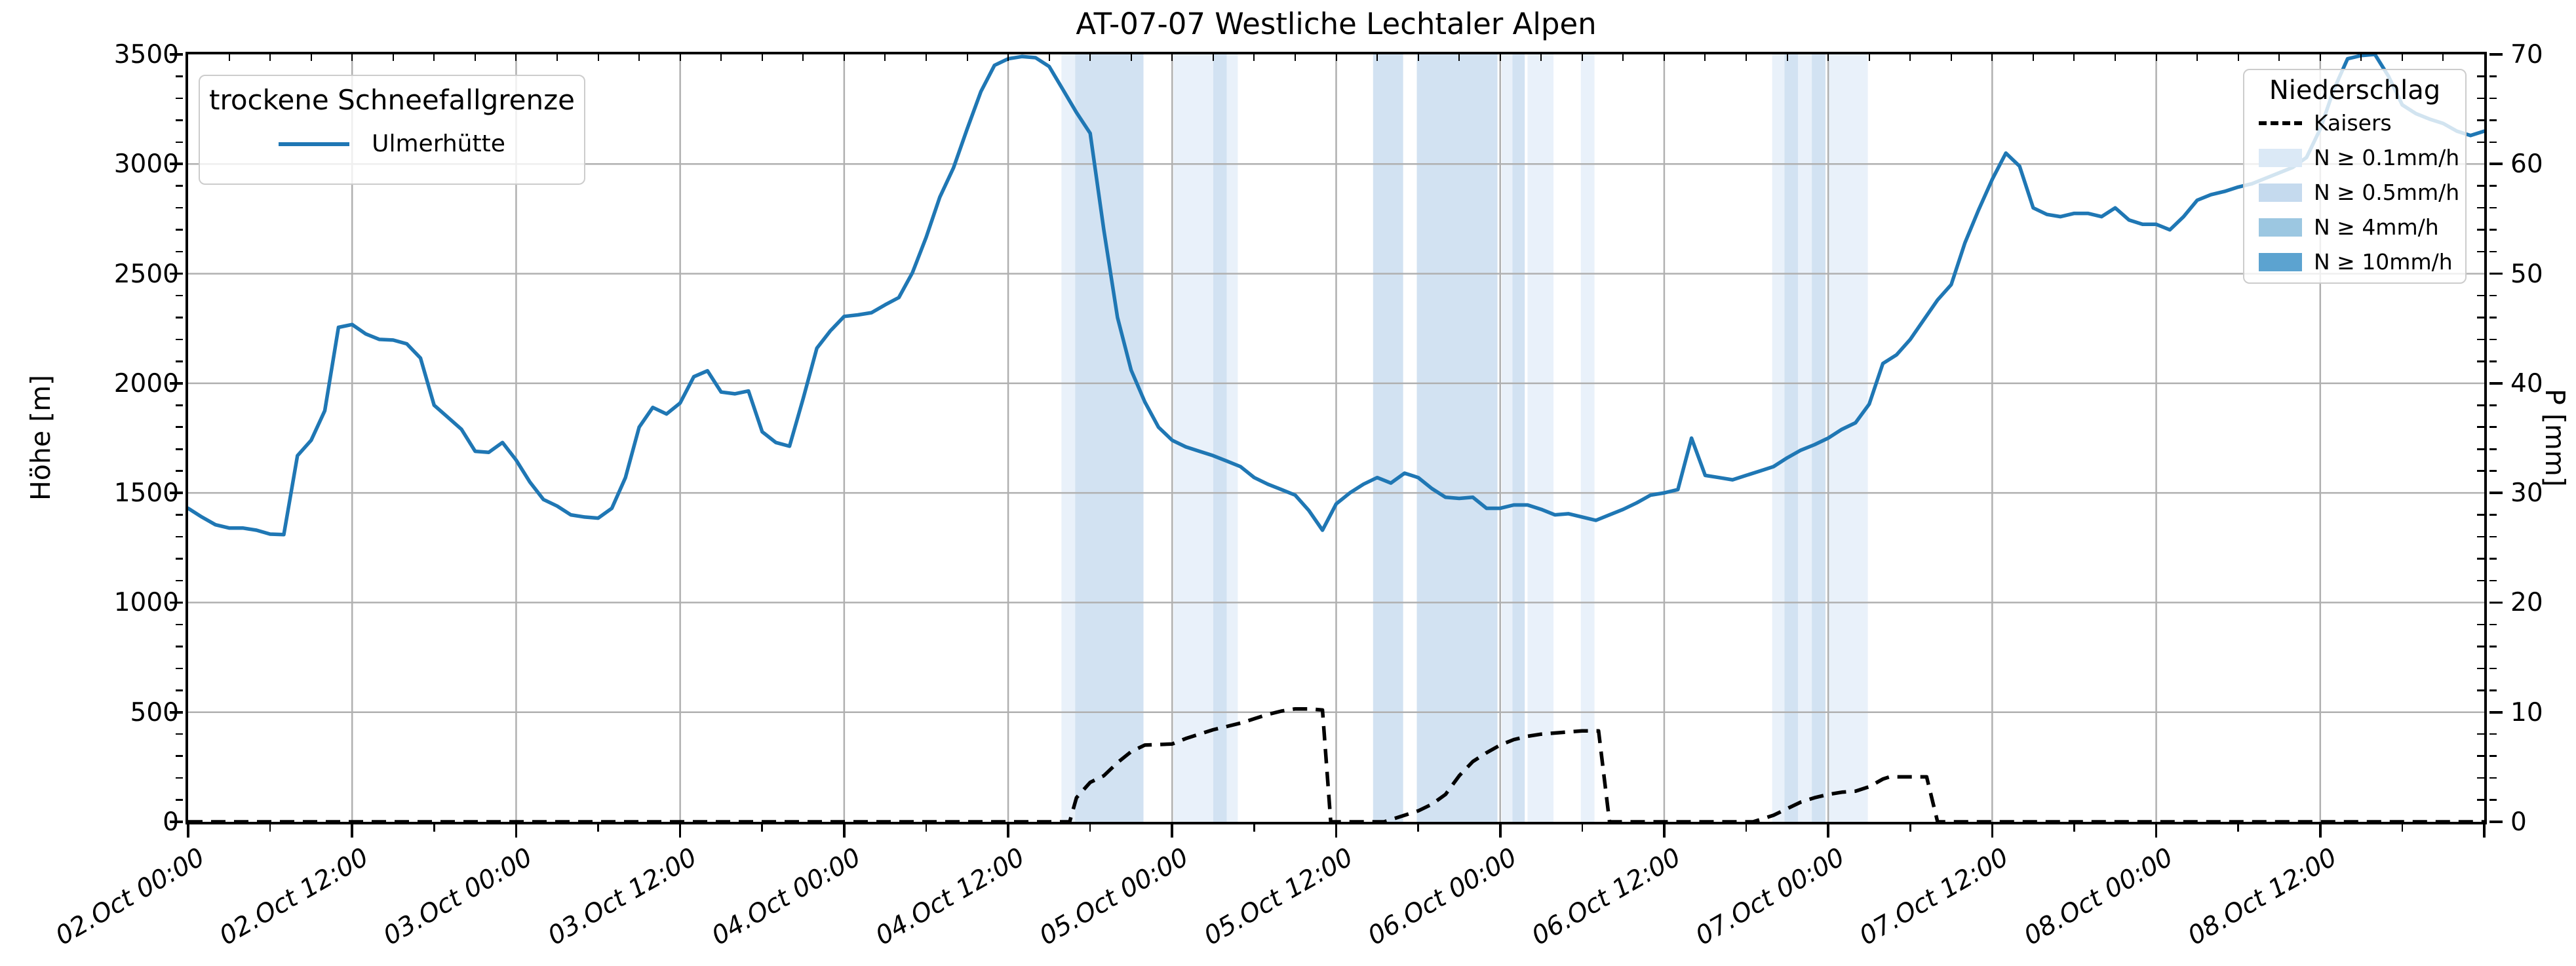 The image size is (2576, 966). What do you see at coordinates (2518, 822) in the screenshot?
I see `y-right-tick-label: 0` at bounding box center [2518, 822].